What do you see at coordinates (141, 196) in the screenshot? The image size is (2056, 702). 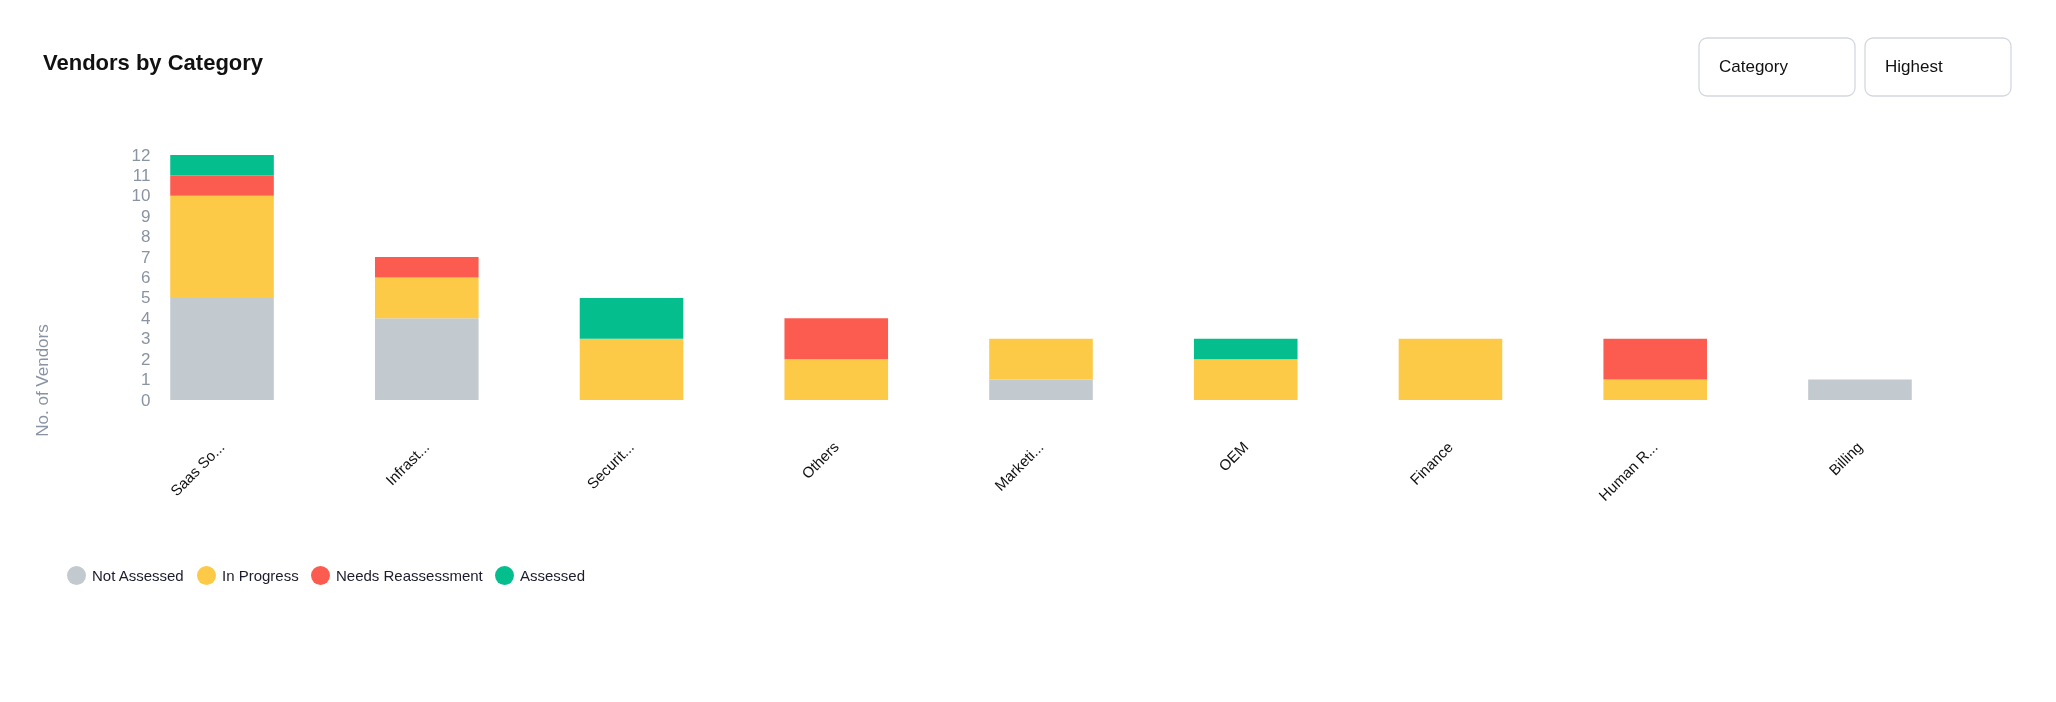 I see `y-tick-label: 10` at bounding box center [141, 196].